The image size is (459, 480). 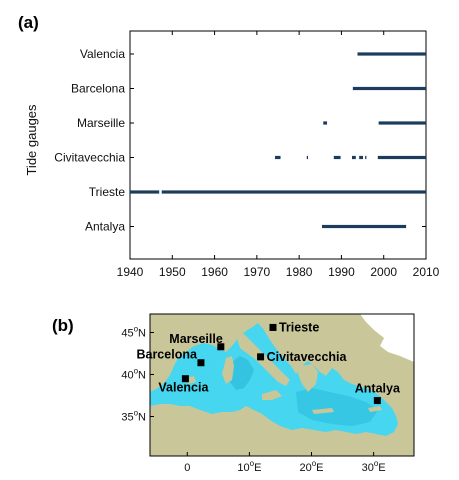 What do you see at coordinates (383, 272) in the screenshot?
I see `x-tick-label: 2000` at bounding box center [383, 272].